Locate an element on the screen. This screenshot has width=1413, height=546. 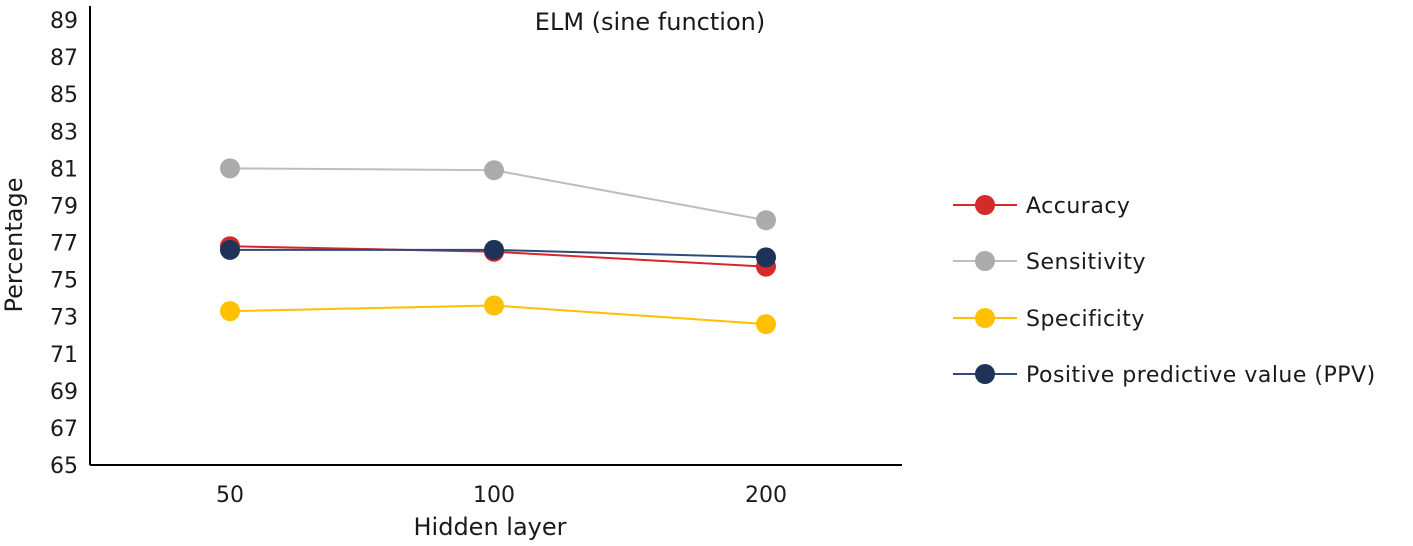
y-tick-labels: 65 67 69 71 73 75 77 79 81 83 85 87 89 is located at coordinates (64, 244).